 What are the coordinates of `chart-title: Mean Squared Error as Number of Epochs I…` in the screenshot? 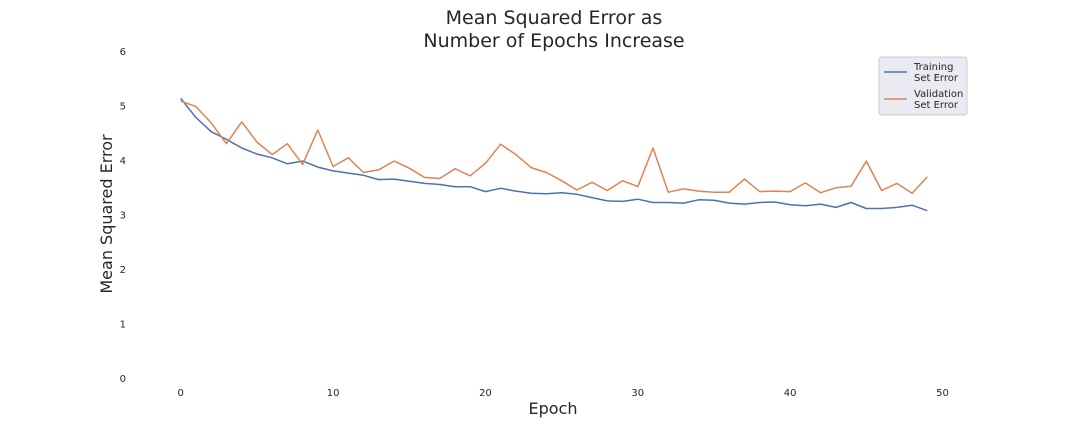 It's located at (553, 29).